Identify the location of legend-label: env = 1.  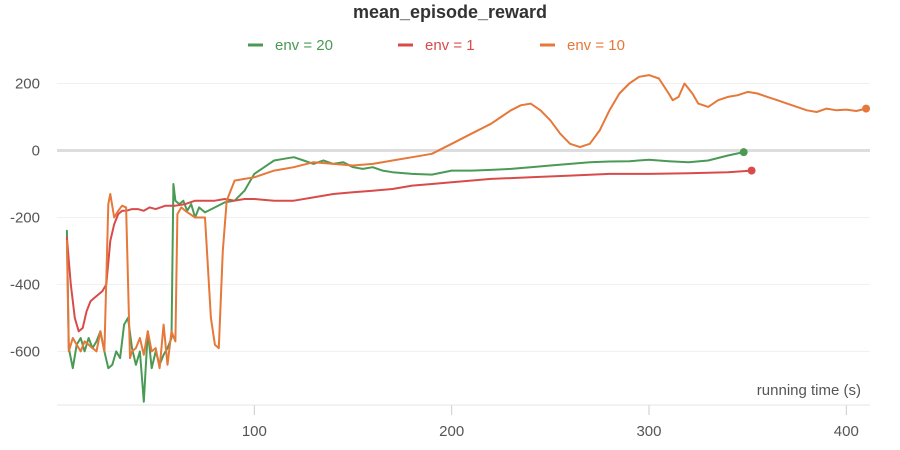
(450, 45).